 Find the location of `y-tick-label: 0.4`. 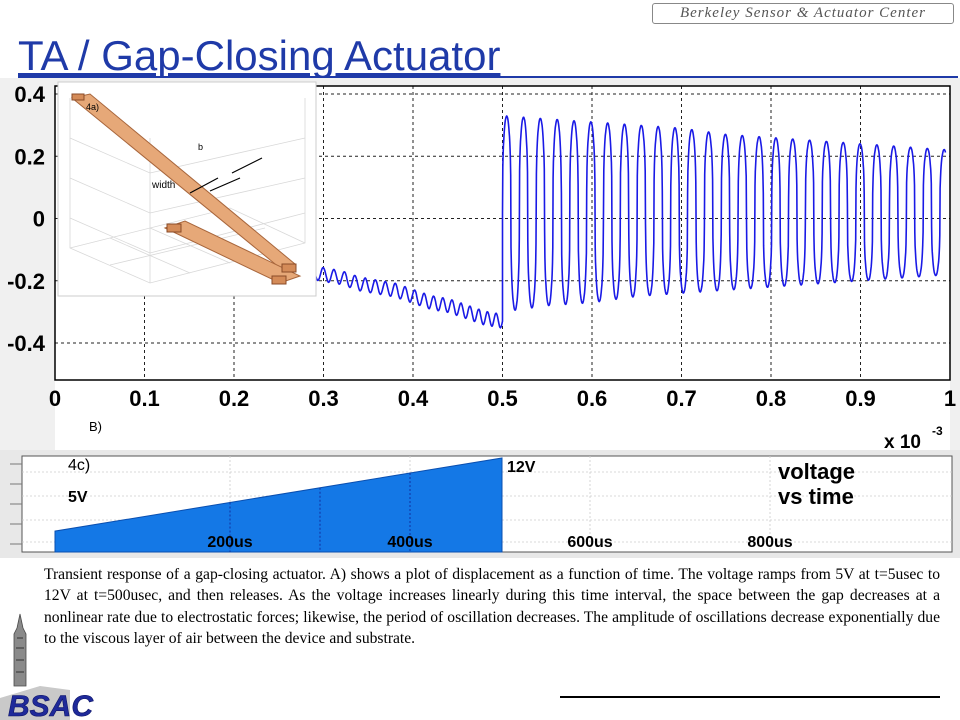

y-tick-label: 0.4 is located at coordinates (29, 94).